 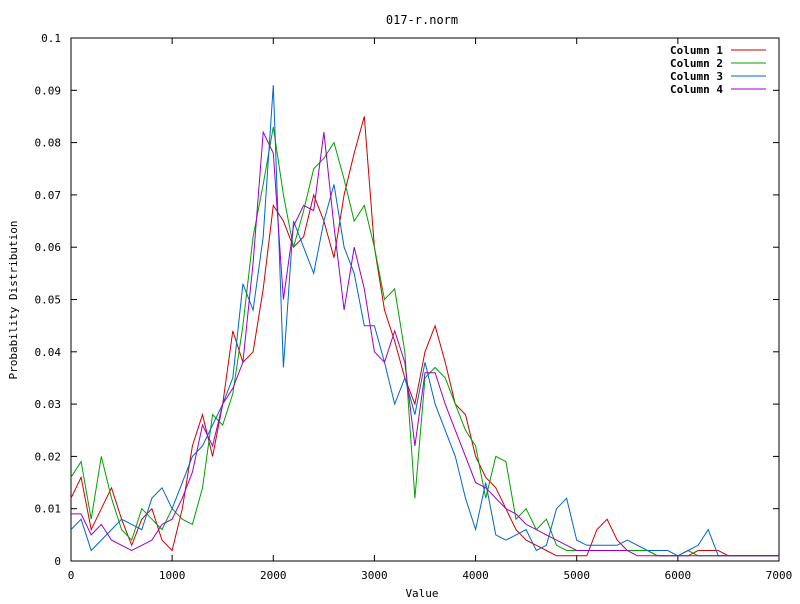 What do you see at coordinates (696, 63) in the screenshot?
I see `legend-label: Column 2` at bounding box center [696, 63].